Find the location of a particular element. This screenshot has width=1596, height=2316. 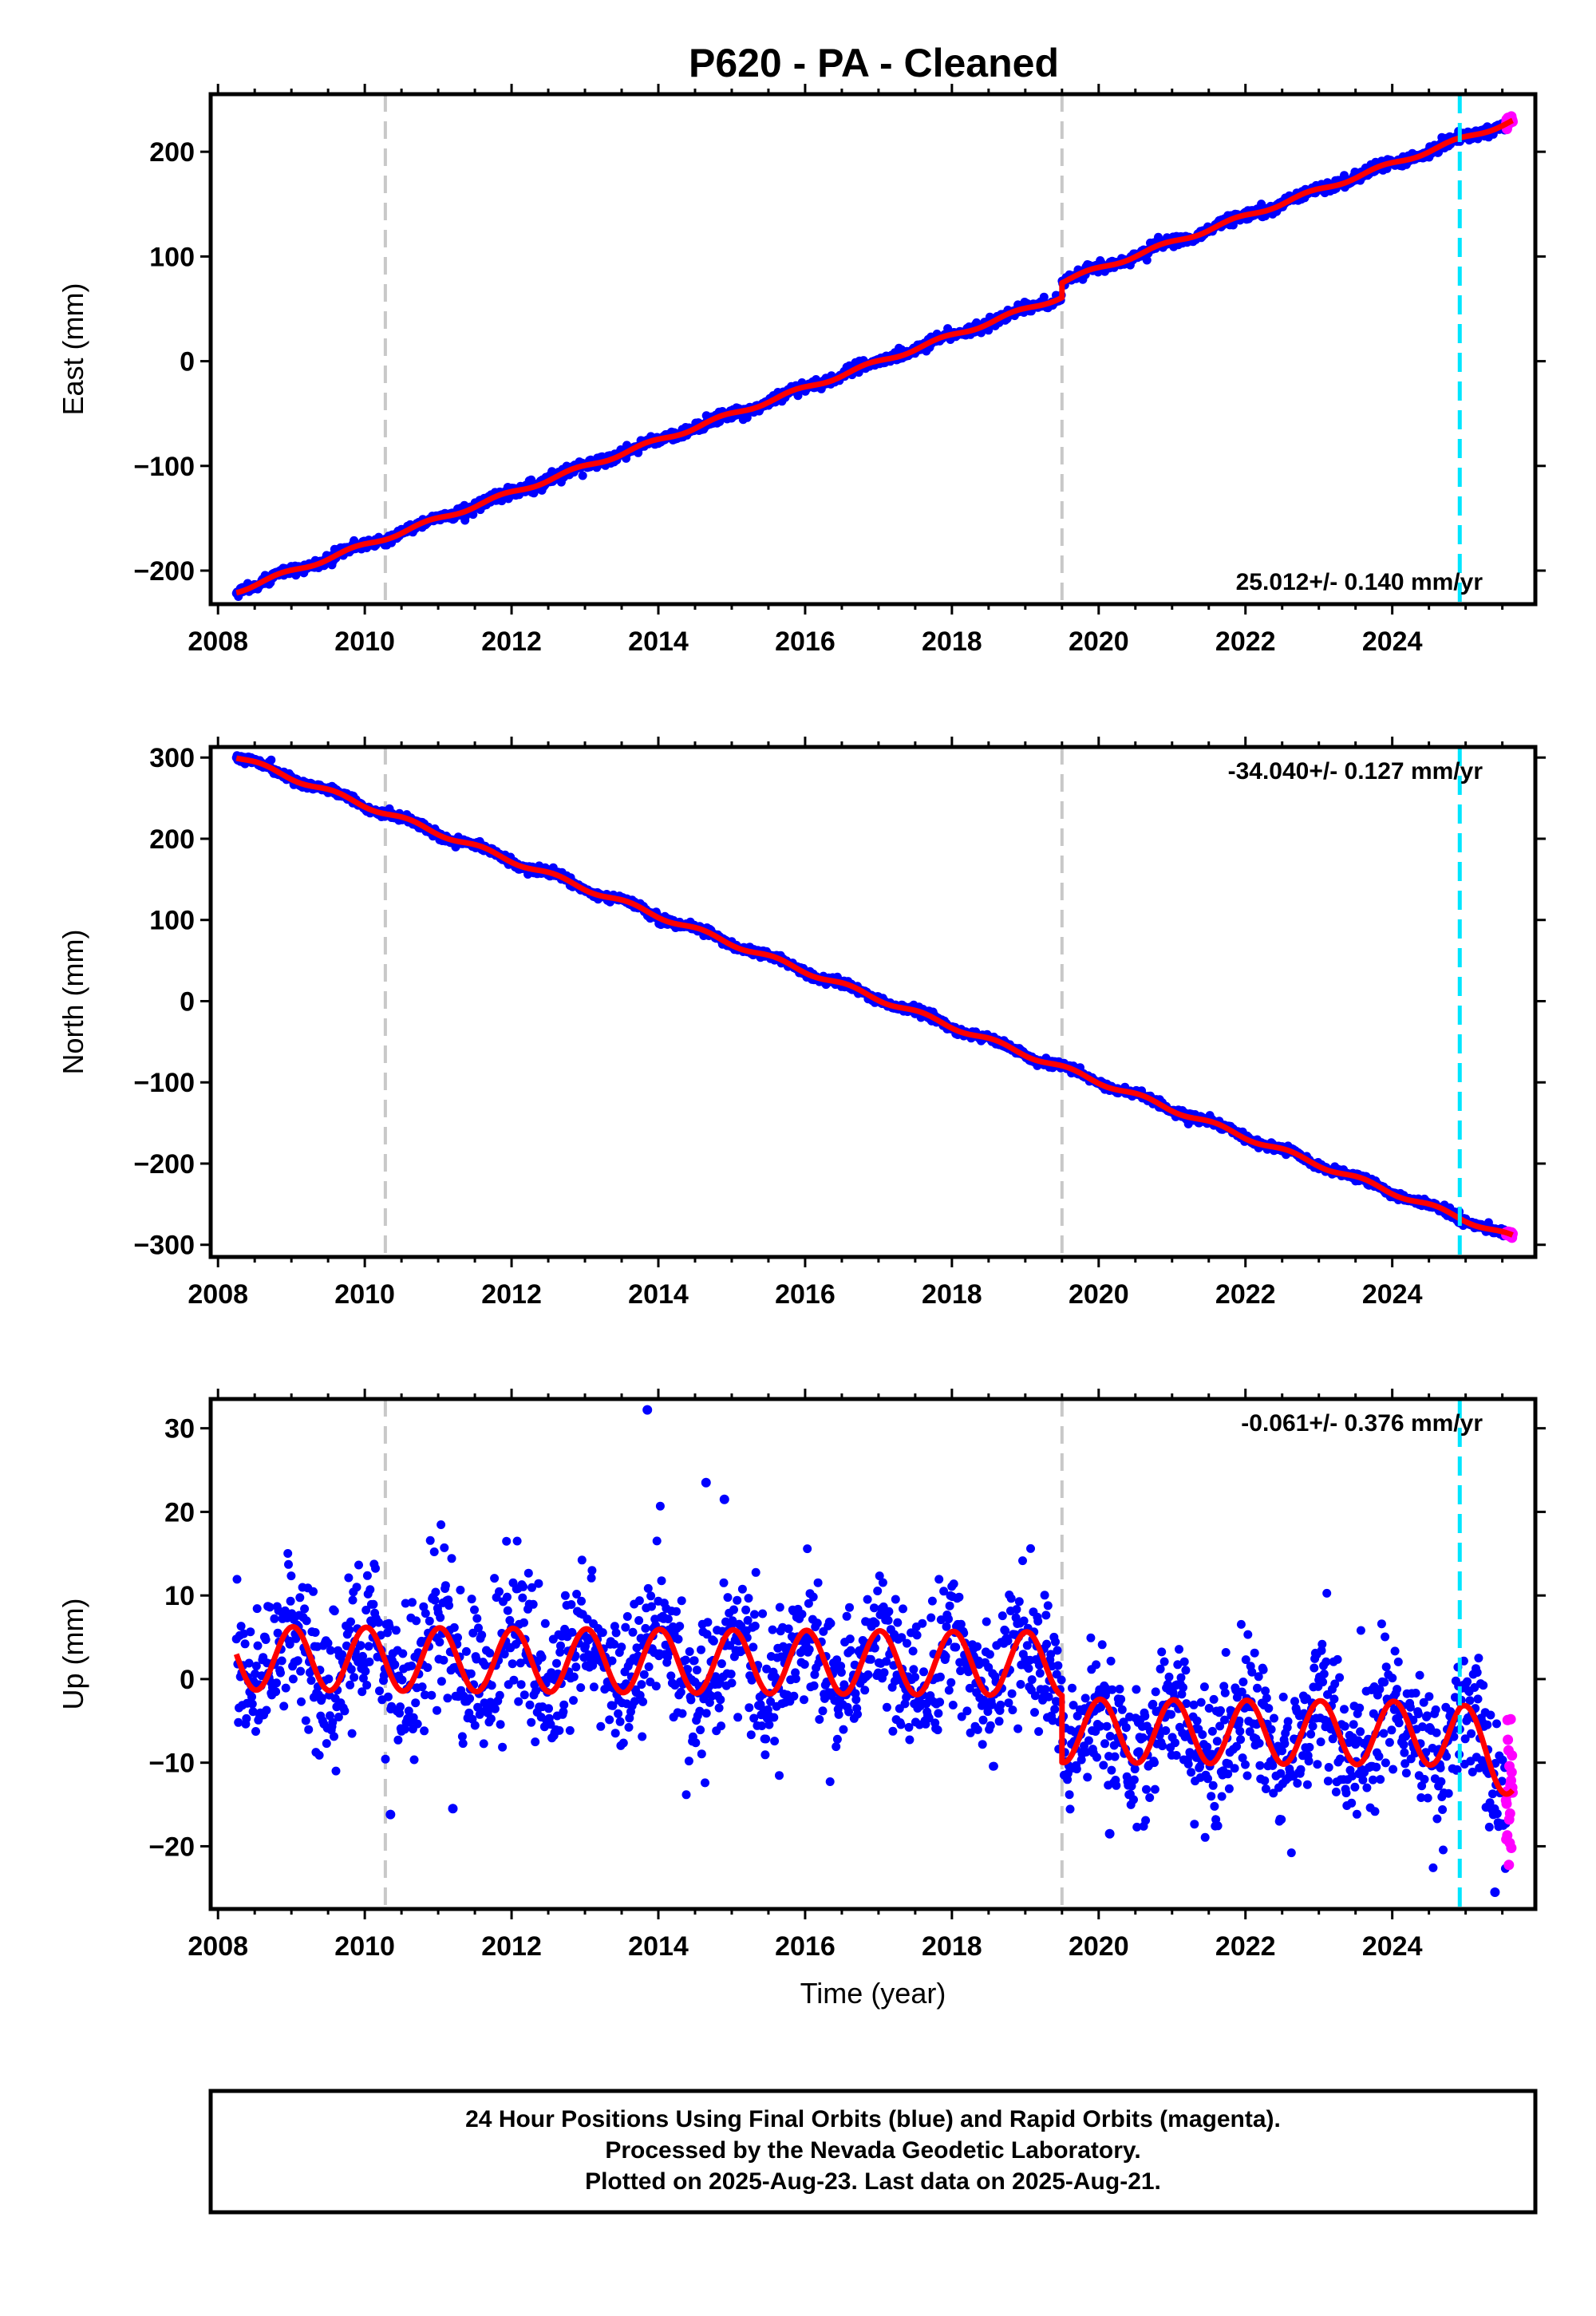

north-x-tick-label: 2010 is located at coordinates (364, 1294).